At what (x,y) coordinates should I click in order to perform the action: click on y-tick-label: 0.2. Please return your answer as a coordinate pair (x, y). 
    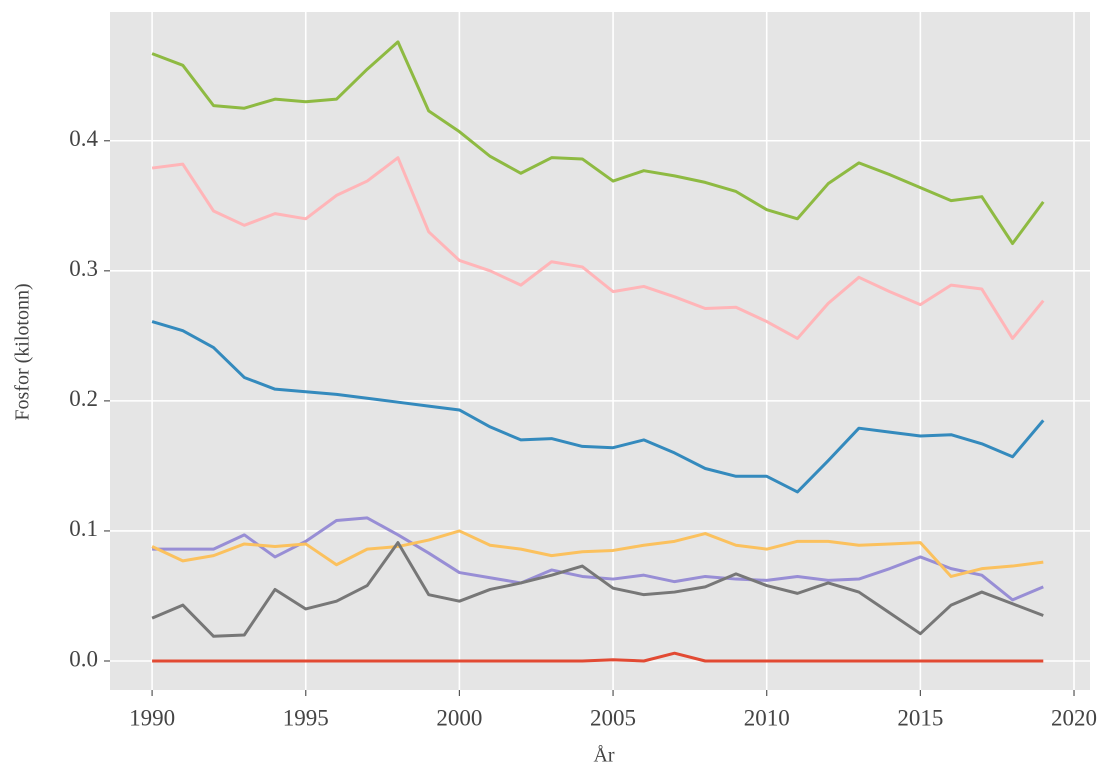
    Looking at the image, I should click on (83, 398).